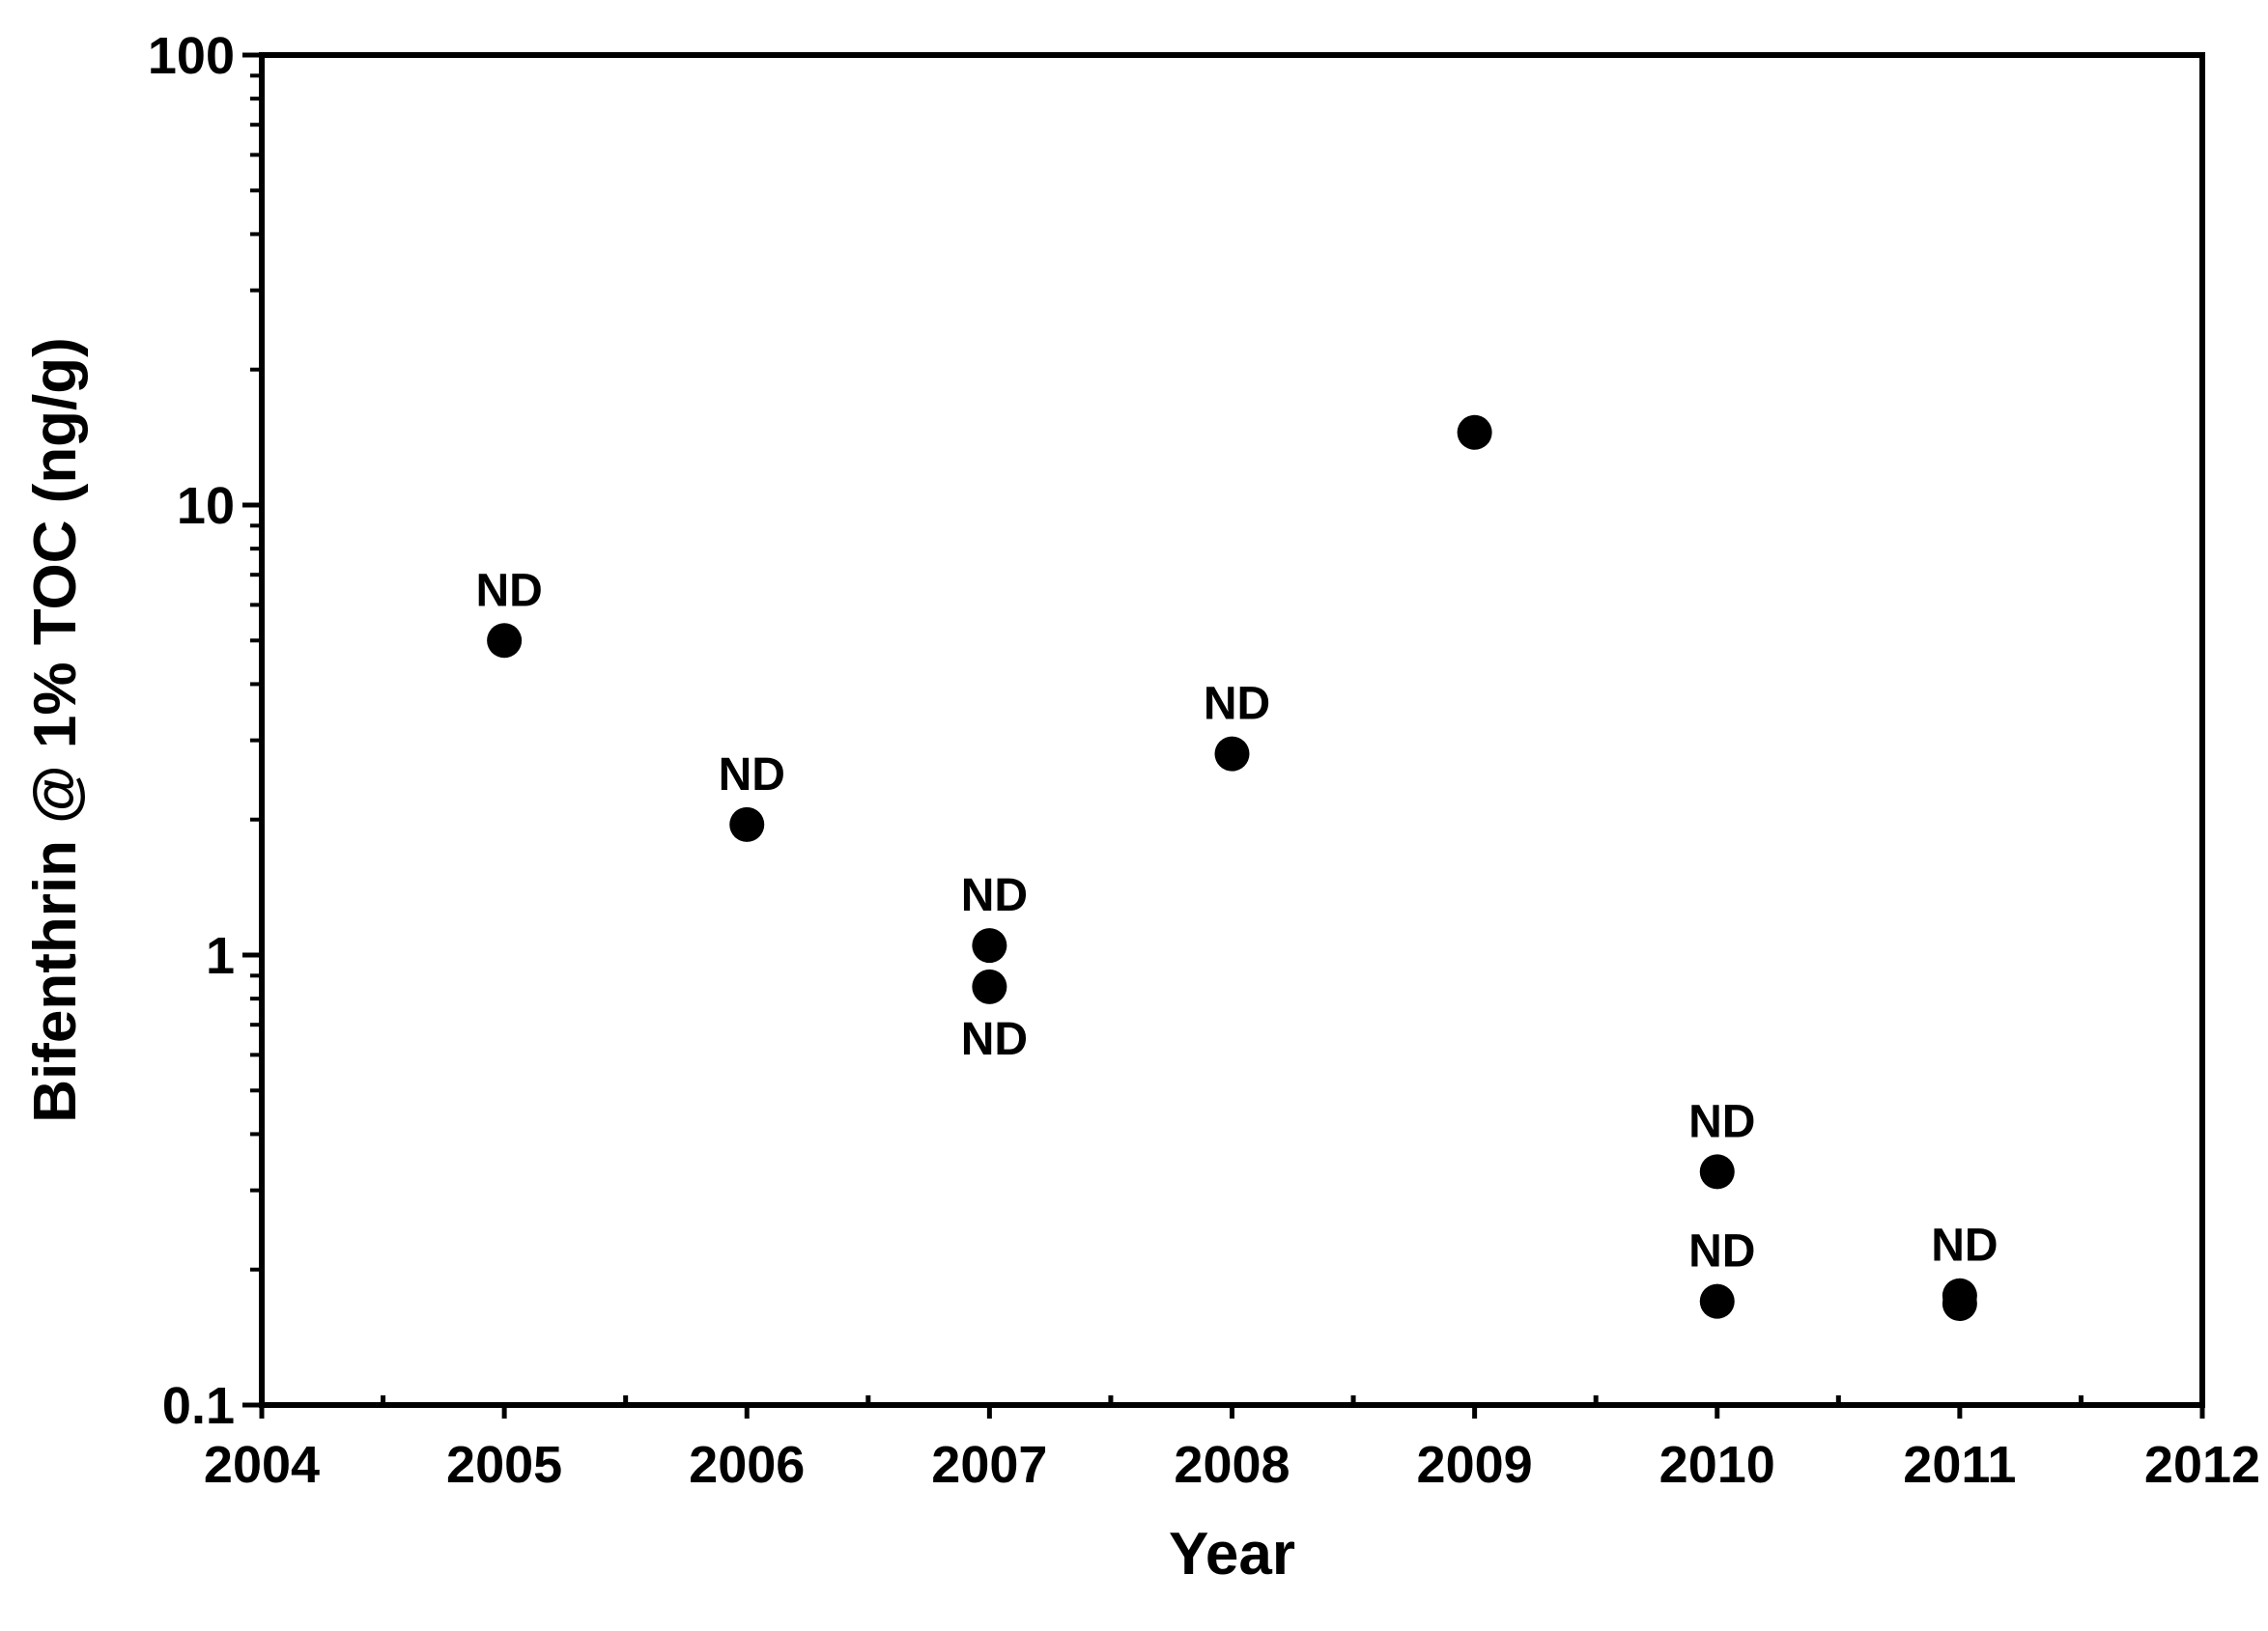  Describe the element at coordinates (1959, 1465) in the screenshot. I see `x-tick-label: 2011` at that location.